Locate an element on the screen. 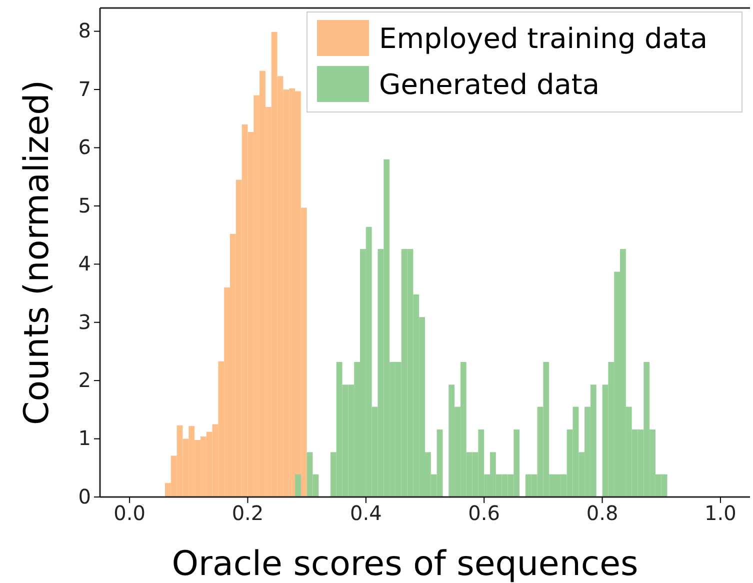 The image size is (753, 583). y-tick-label: 5 is located at coordinates (84, 205).